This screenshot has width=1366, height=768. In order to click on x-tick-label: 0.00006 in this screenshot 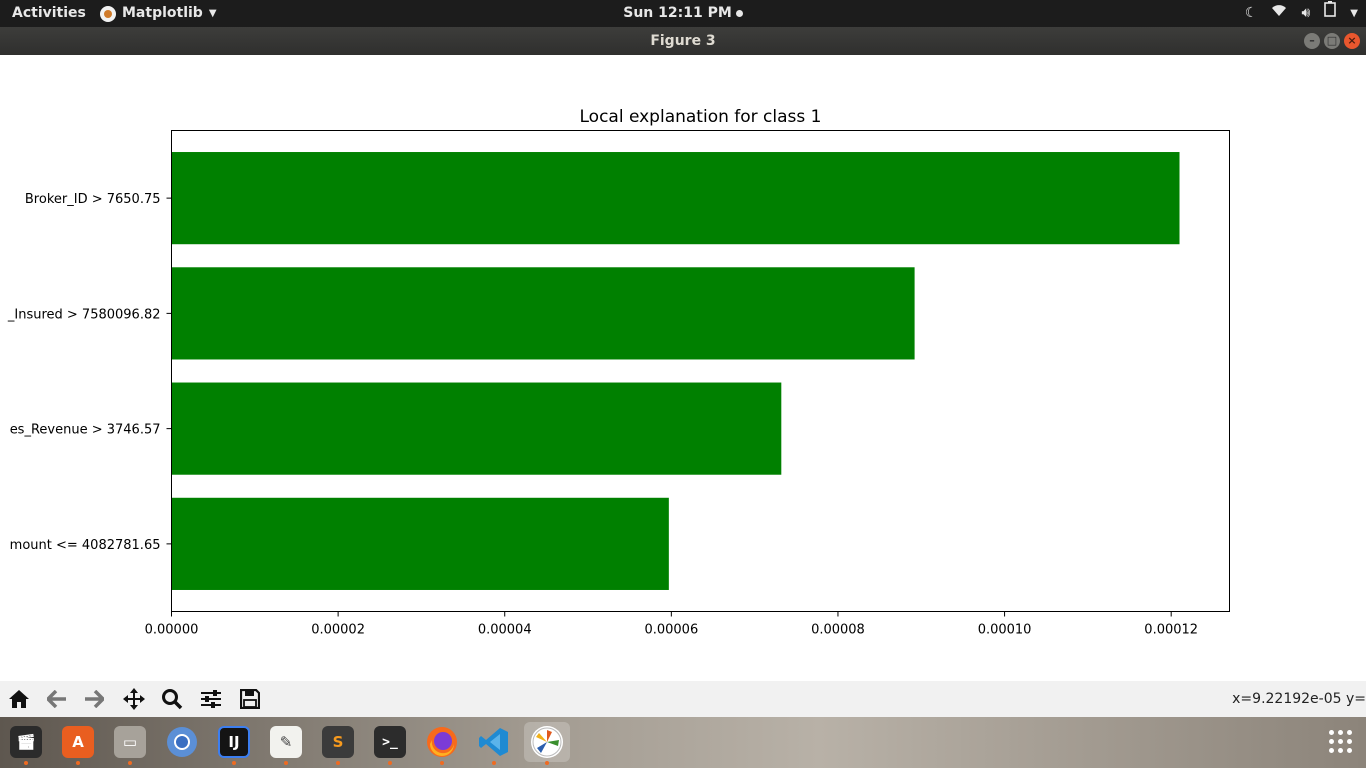, I will do `click(671, 630)`.